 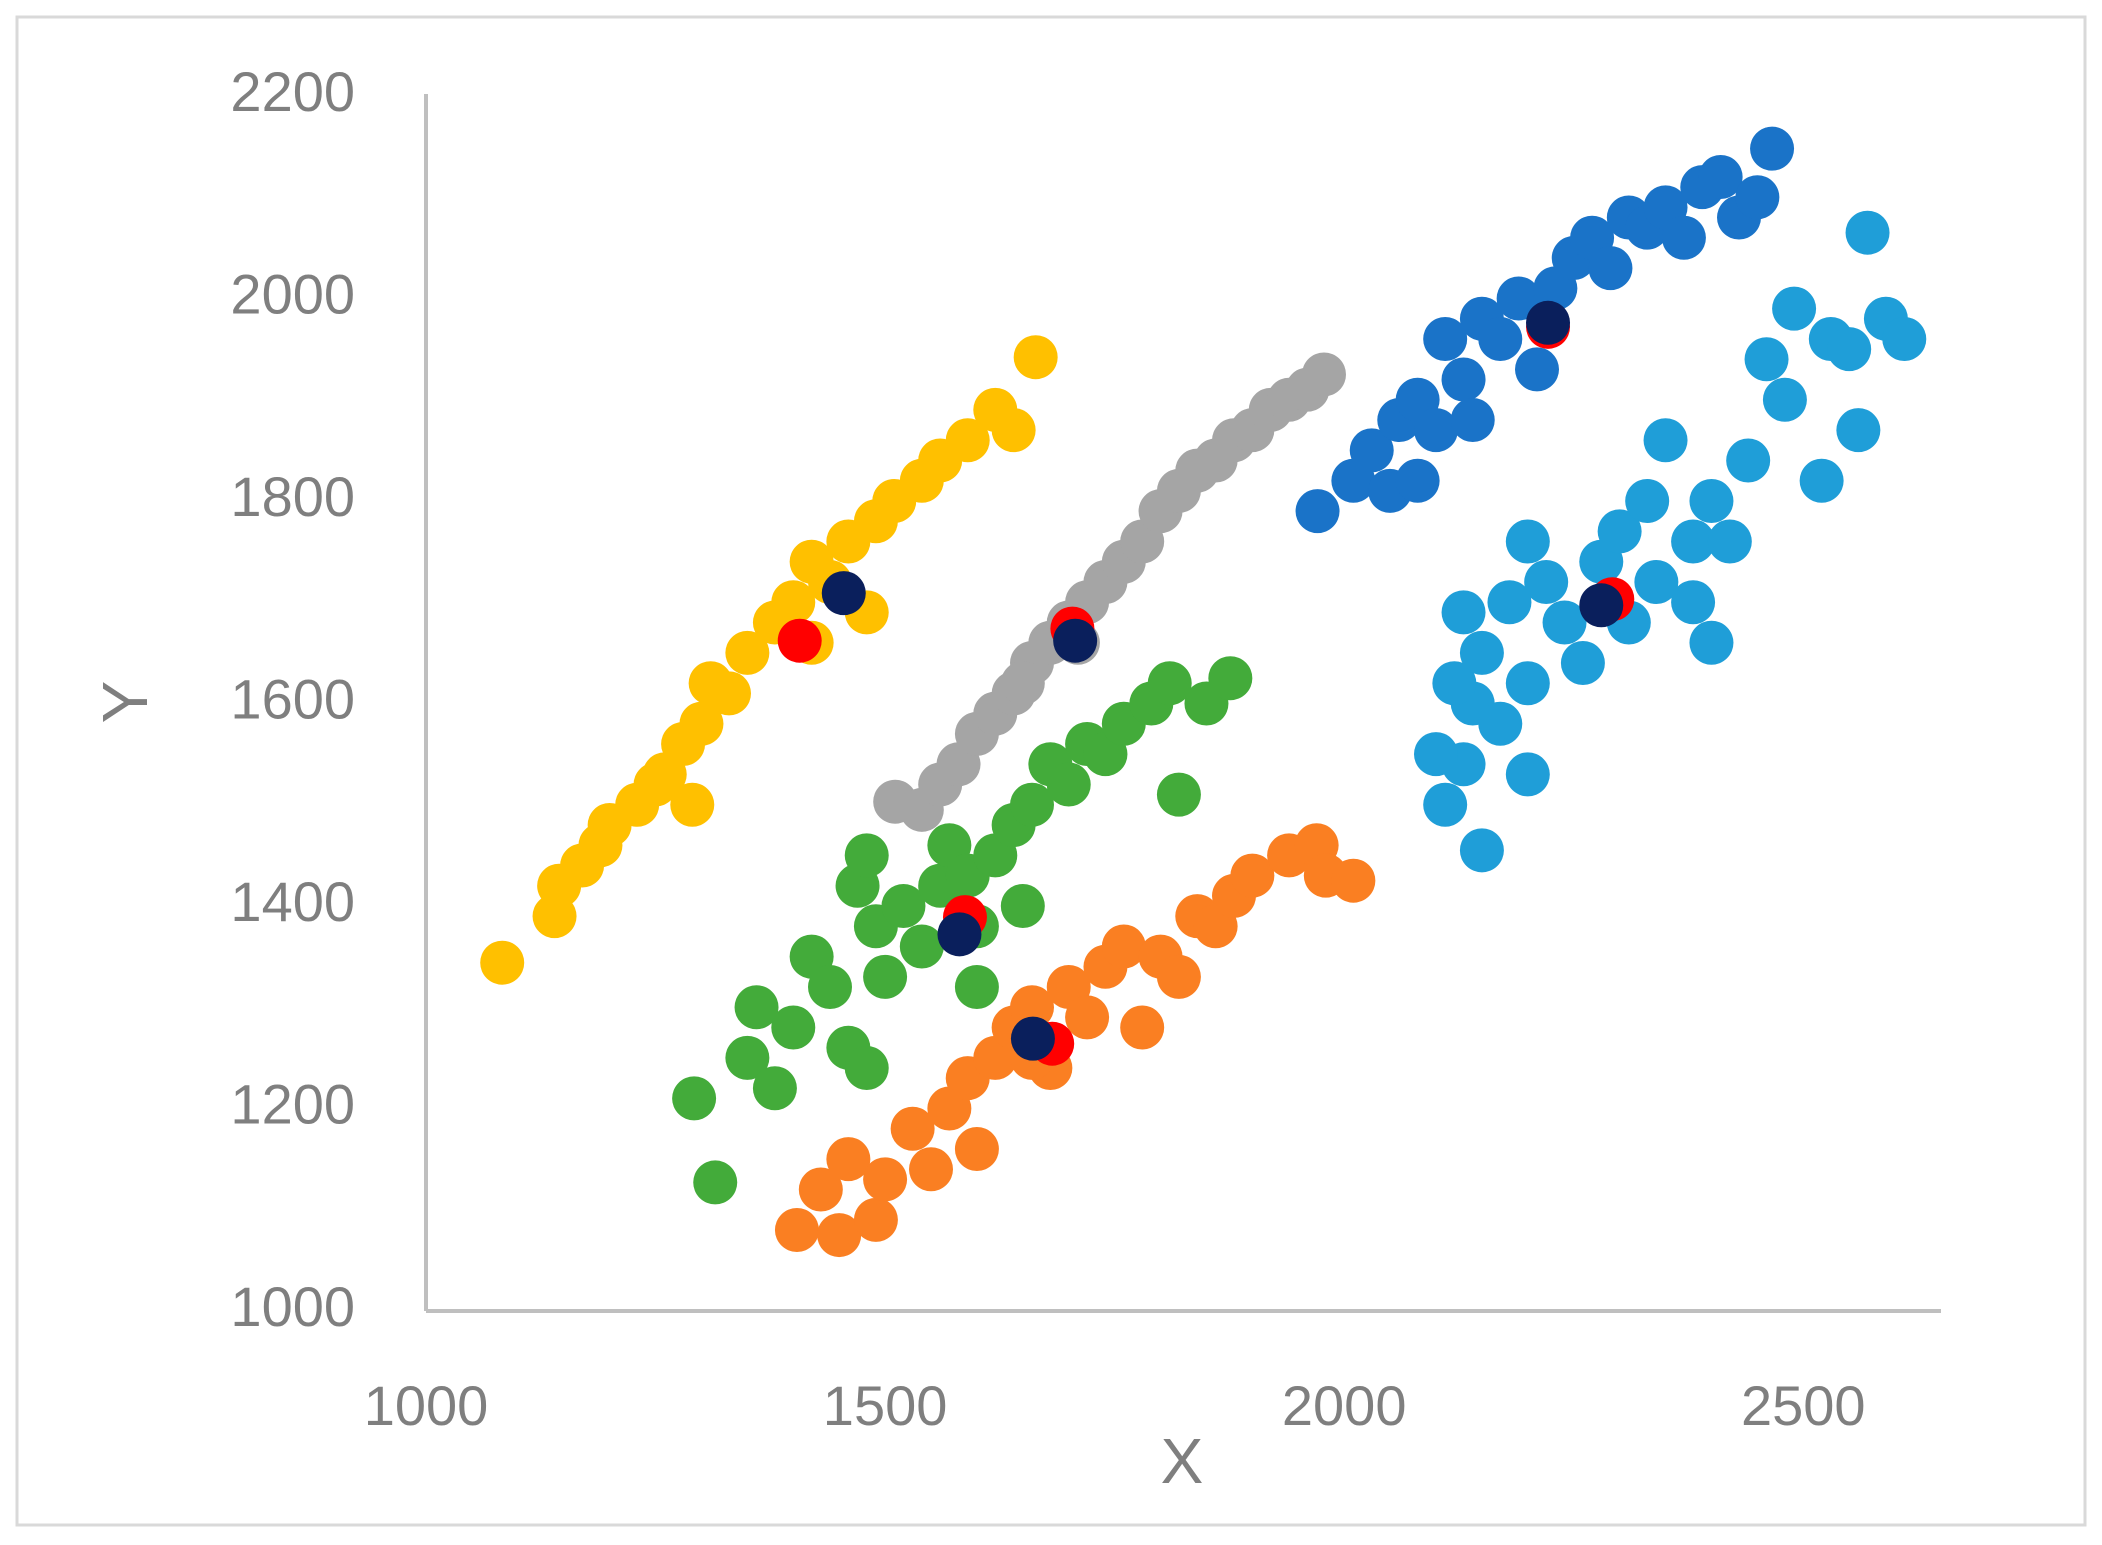 What do you see at coordinates (292, 698) in the screenshot?
I see `y-tick-label: 1600` at bounding box center [292, 698].